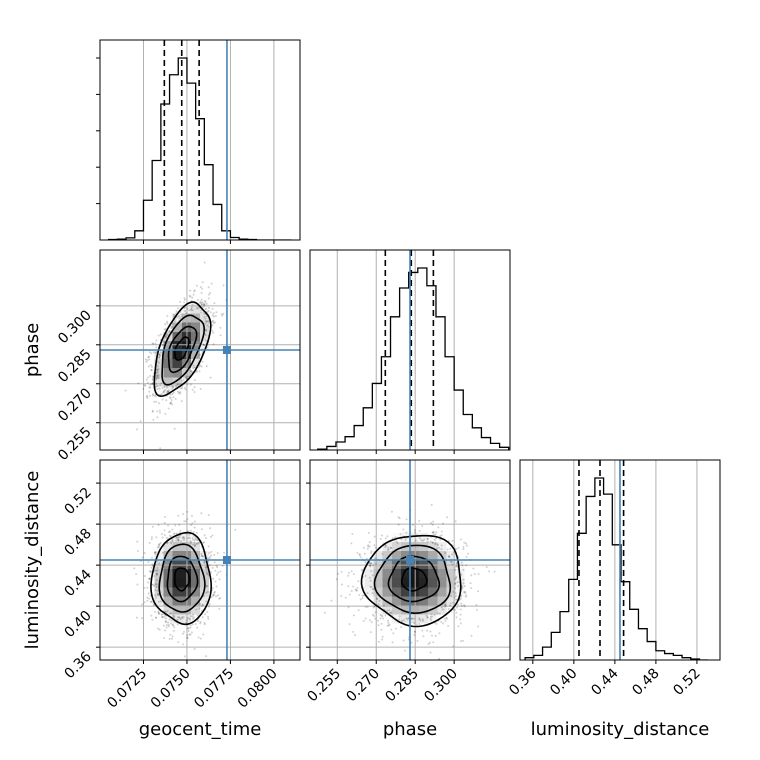 The width and height of the screenshot is (760, 760). I want to click on panel-frame, so click(410, 350).